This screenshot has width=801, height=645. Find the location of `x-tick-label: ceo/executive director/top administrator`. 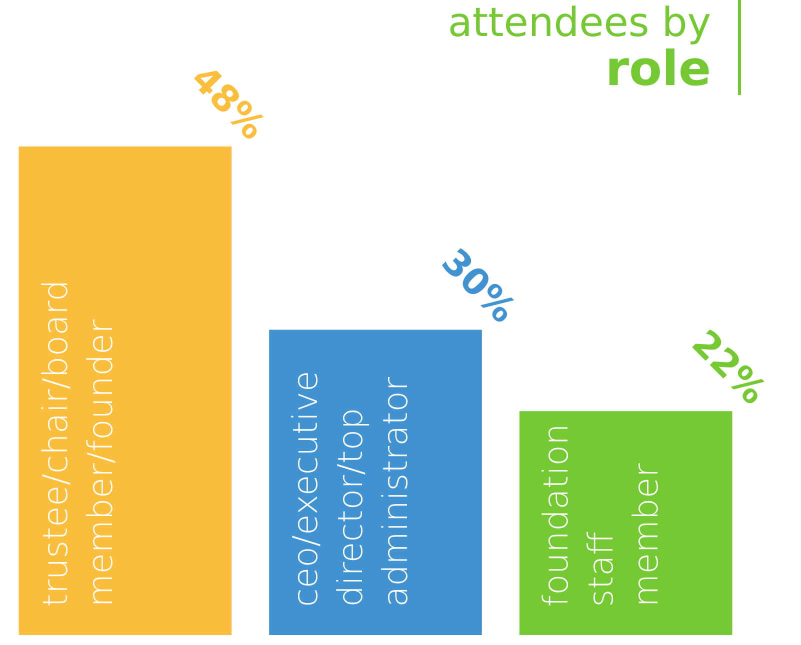

x-tick-label: ceo/executive director/top administrator is located at coordinates (351, 488).